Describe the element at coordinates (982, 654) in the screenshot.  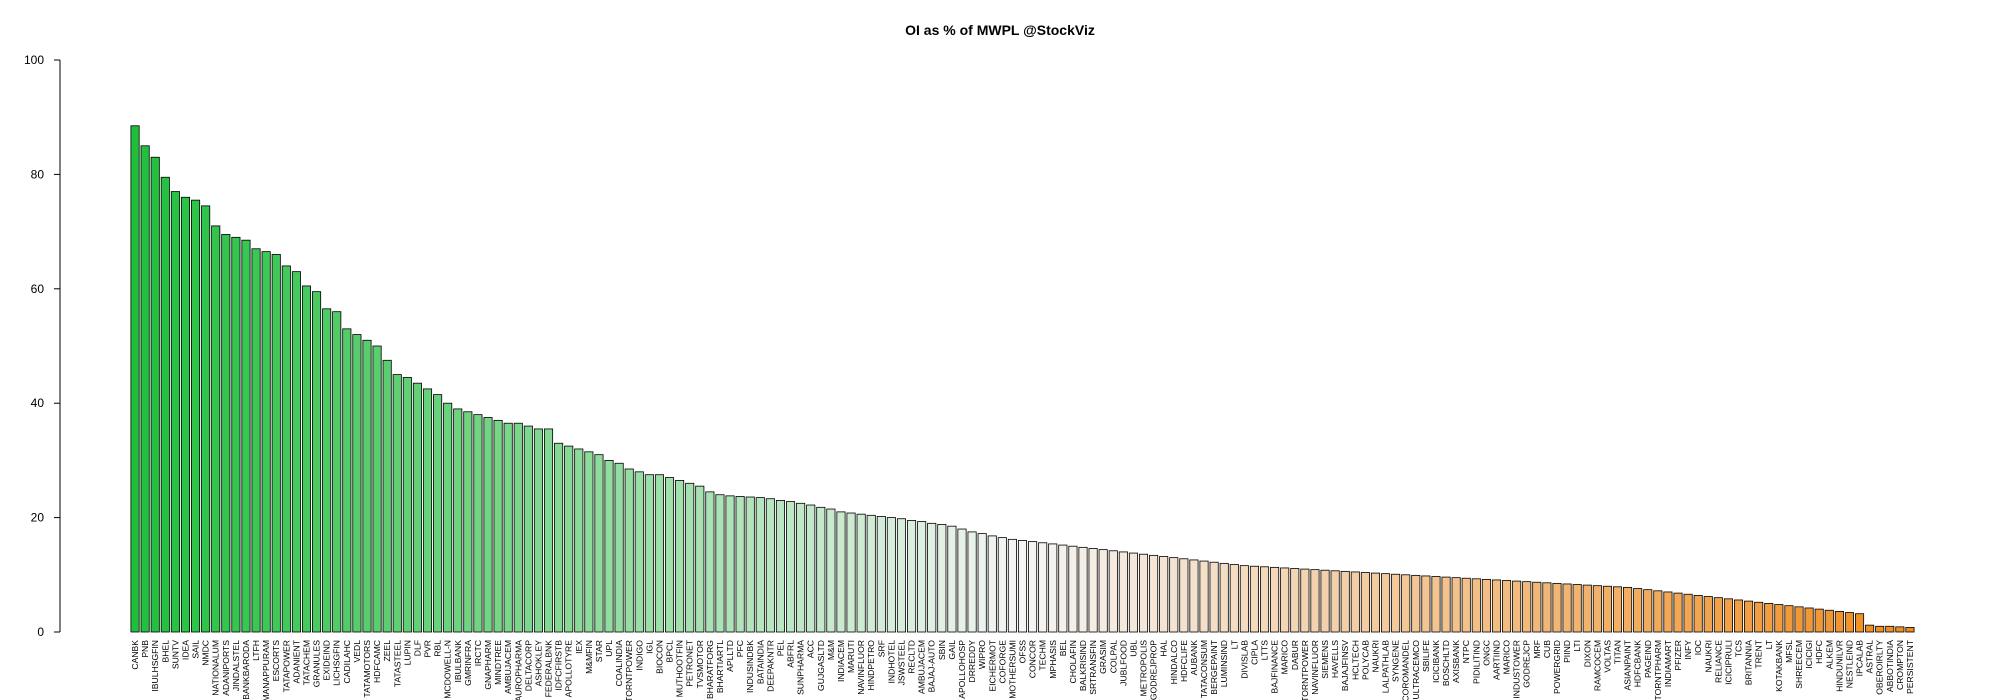
I see `x-category-label: WIPRO` at that location.